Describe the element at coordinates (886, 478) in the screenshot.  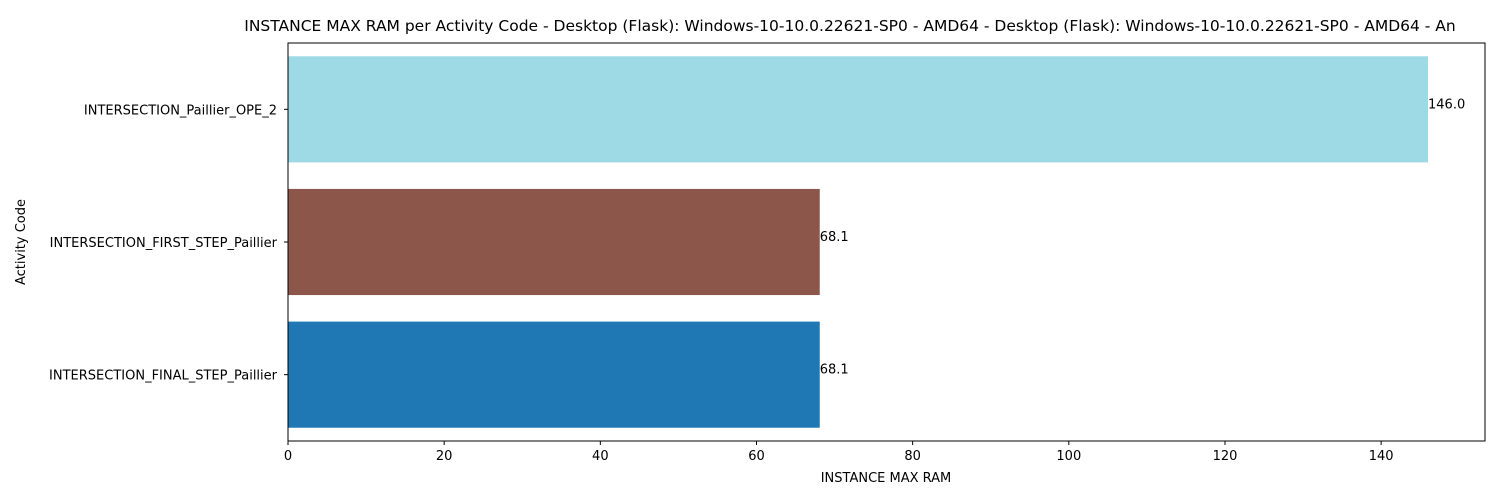
I see `x-axis-label: INSTANCE MAX RAM` at that location.